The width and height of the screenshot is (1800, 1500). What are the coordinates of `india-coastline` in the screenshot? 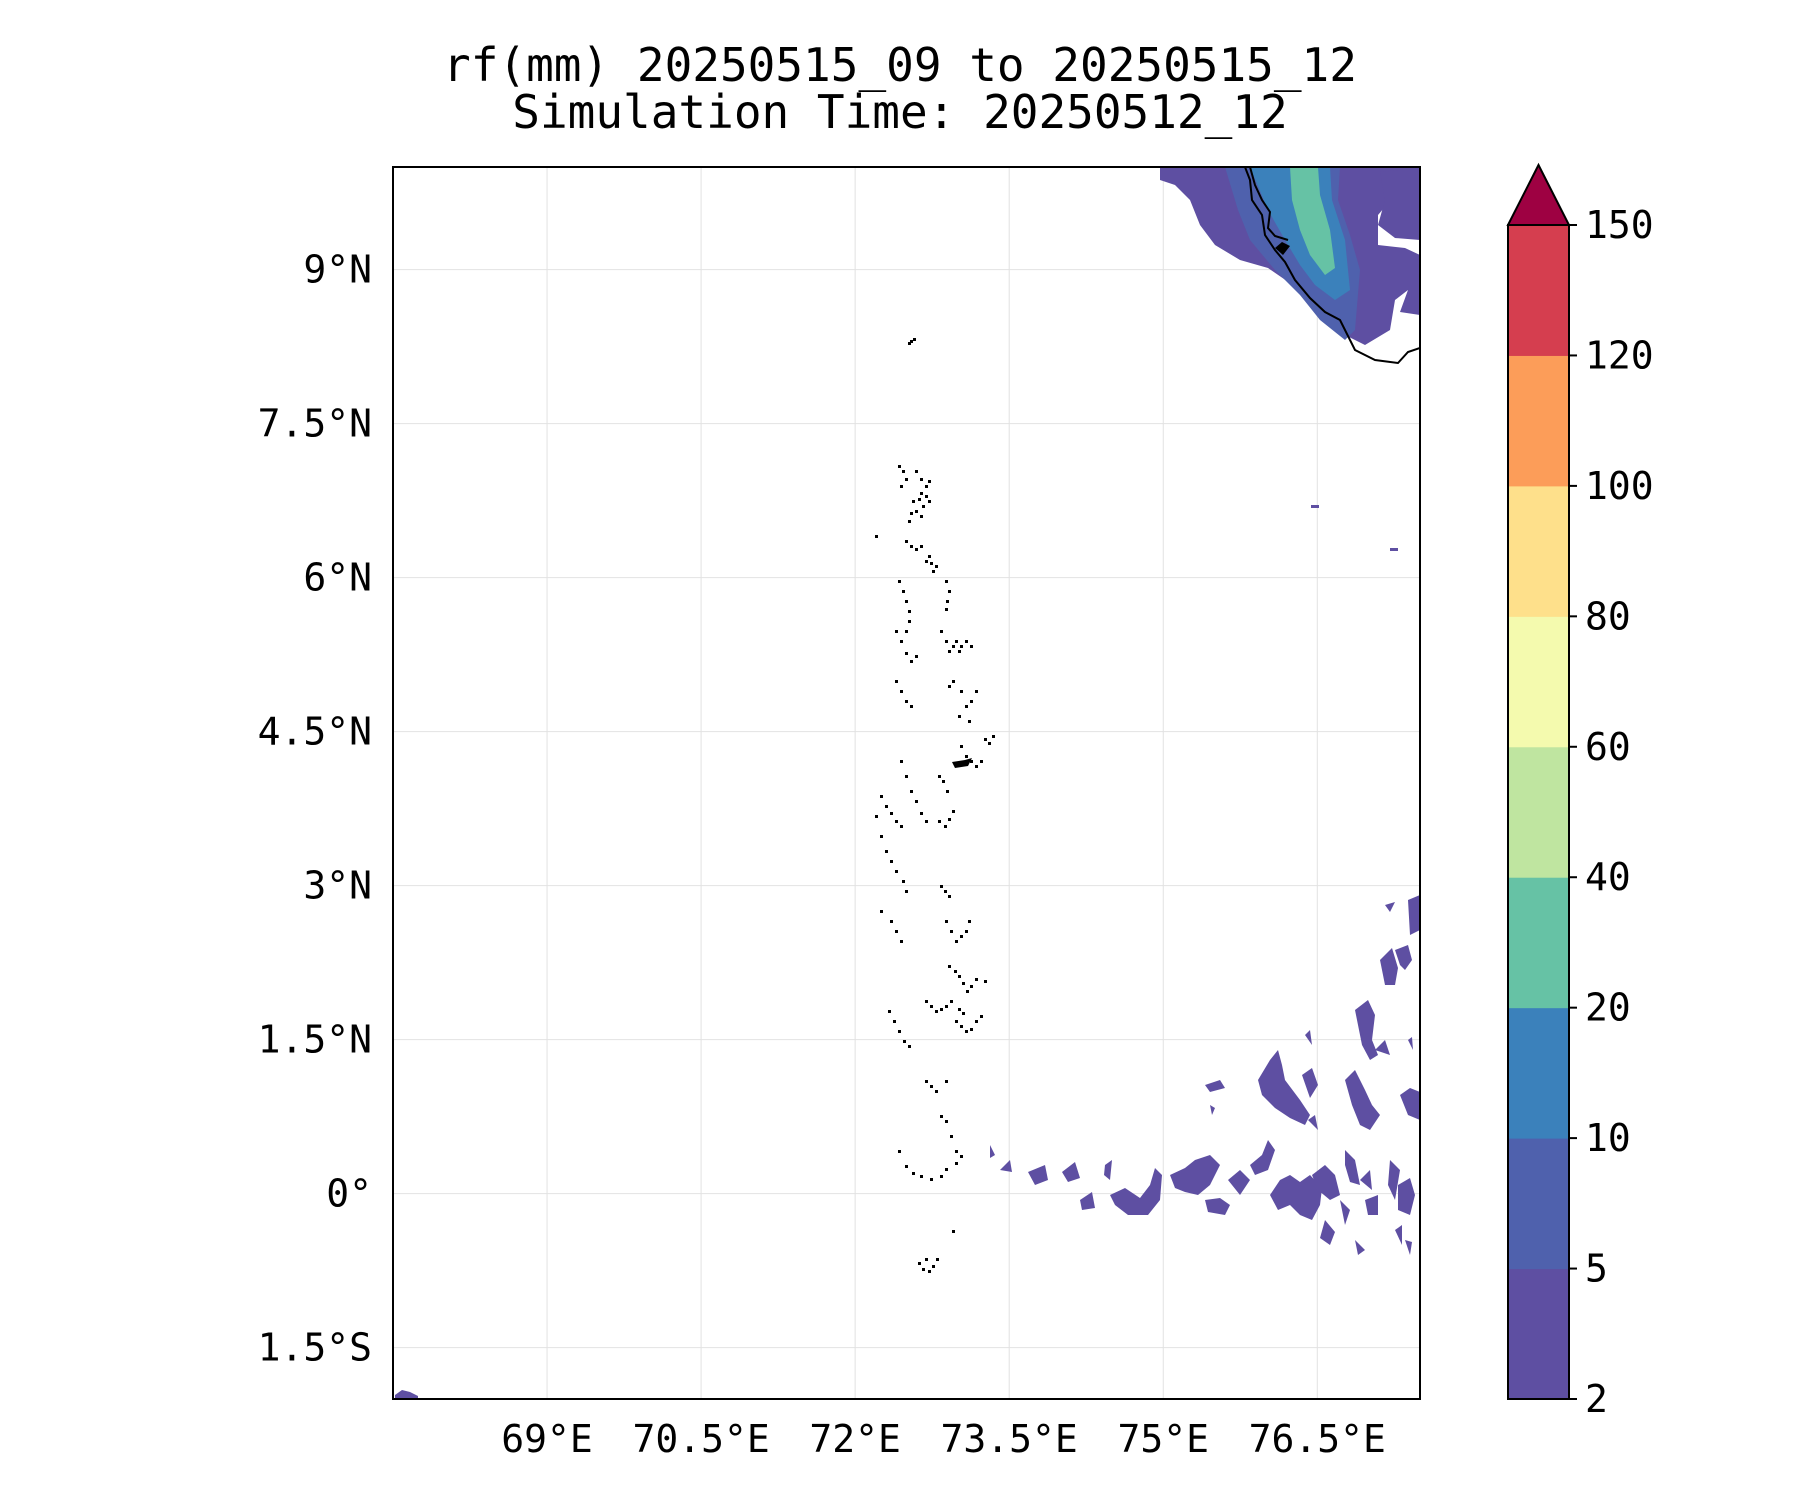 It's located at (1332, 266).